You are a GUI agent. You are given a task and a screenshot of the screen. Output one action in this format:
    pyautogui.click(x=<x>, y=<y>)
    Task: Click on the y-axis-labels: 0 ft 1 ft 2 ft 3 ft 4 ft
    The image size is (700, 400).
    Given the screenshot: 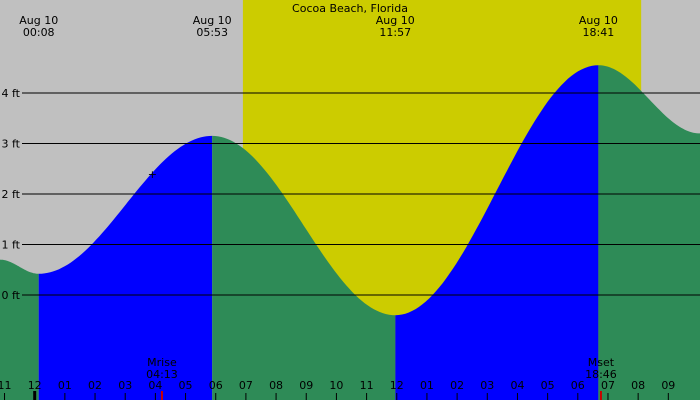 What is the action you would take?
    pyautogui.click(x=11, y=194)
    